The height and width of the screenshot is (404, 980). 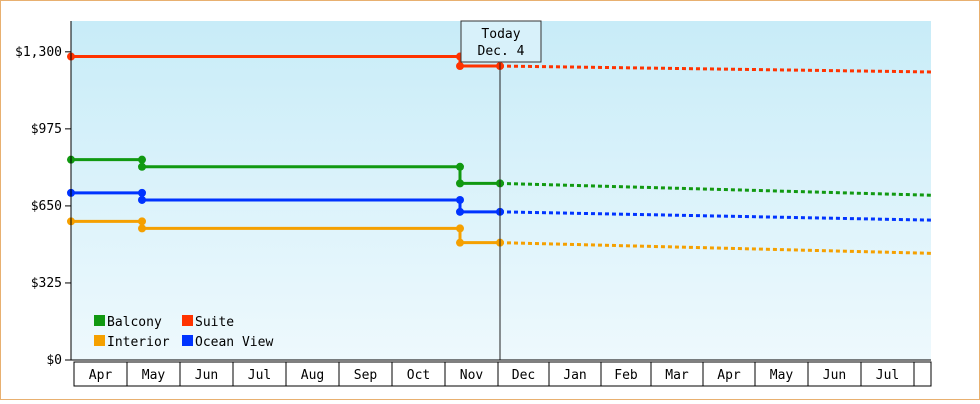 I want to click on x-axis-band, so click(x=502, y=374).